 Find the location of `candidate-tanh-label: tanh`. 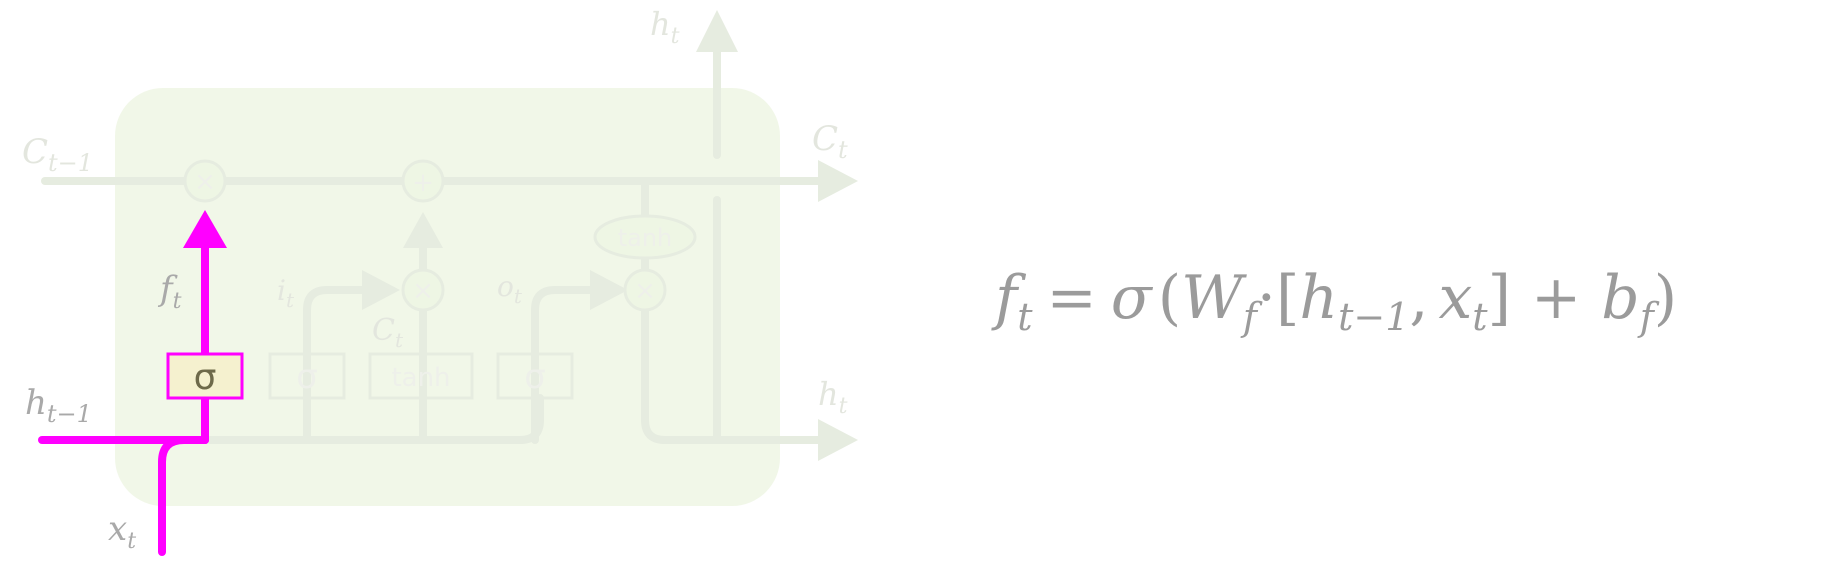

candidate-tanh-label: tanh is located at coordinates (420, 378).